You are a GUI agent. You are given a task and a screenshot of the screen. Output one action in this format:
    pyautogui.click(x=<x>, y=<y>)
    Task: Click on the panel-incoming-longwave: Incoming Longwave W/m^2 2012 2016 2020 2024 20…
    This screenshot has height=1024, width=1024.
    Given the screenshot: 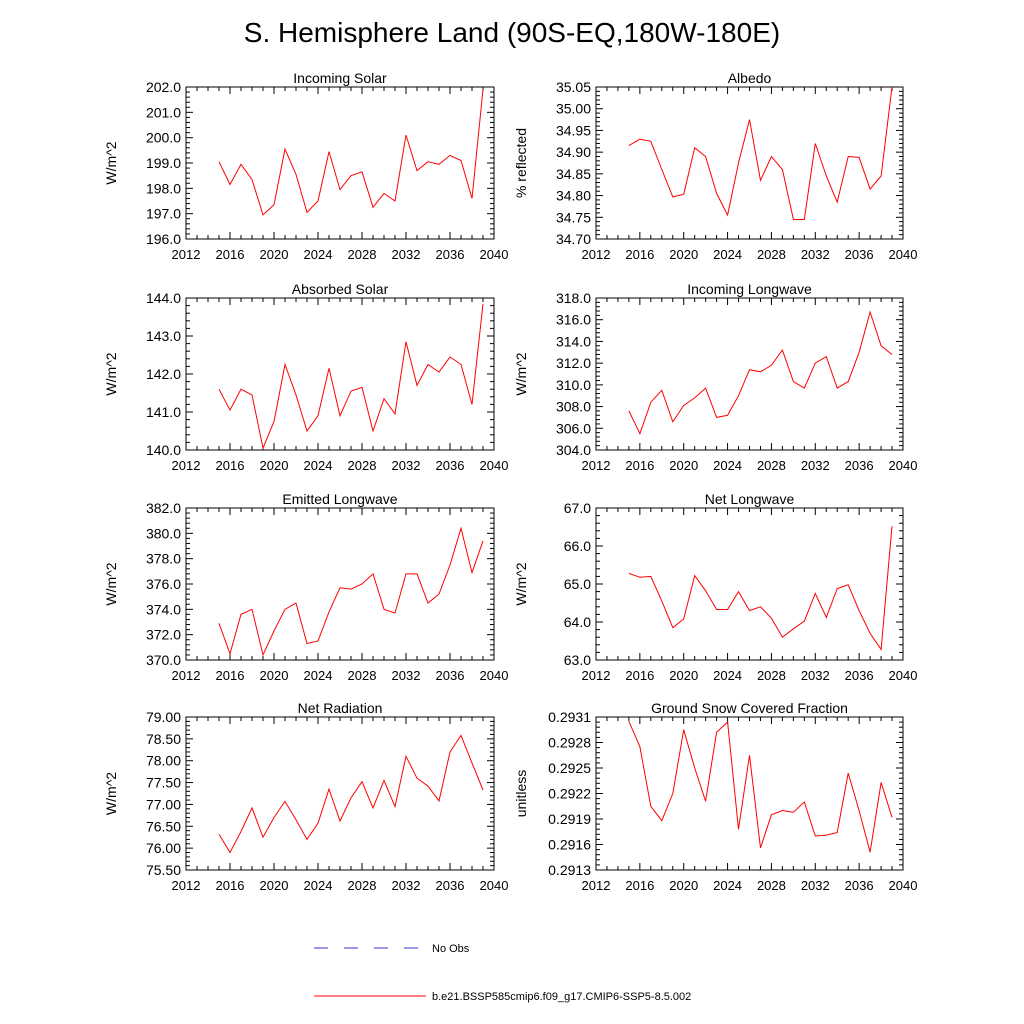 What is the action you would take?
    pyautogui.click(x=715, y=377)
    